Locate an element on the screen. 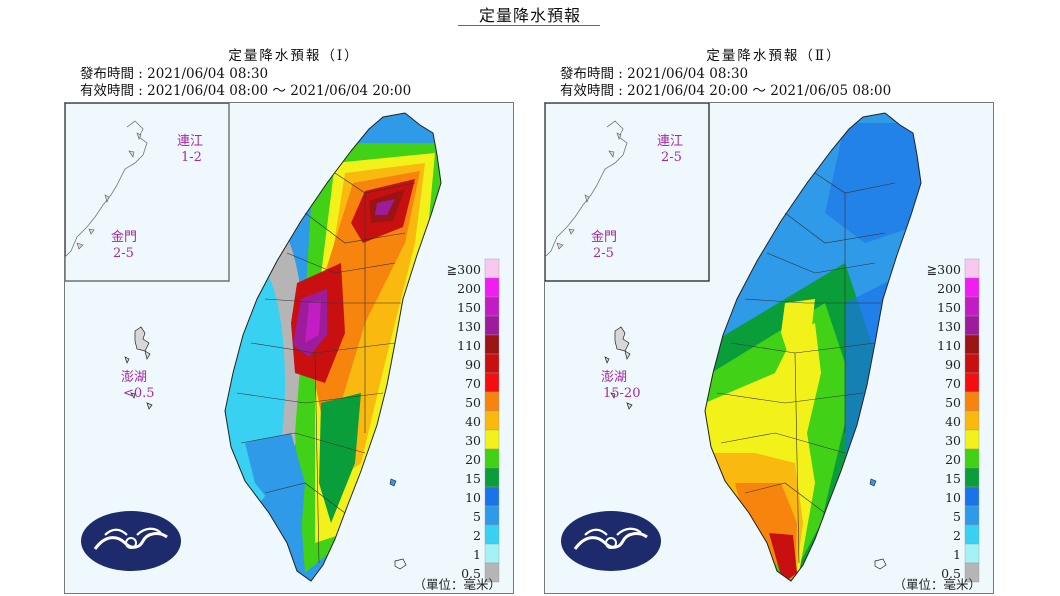 This screenshot has width=1060, height=596. mainland-coast is located at coordinates (586, 189).